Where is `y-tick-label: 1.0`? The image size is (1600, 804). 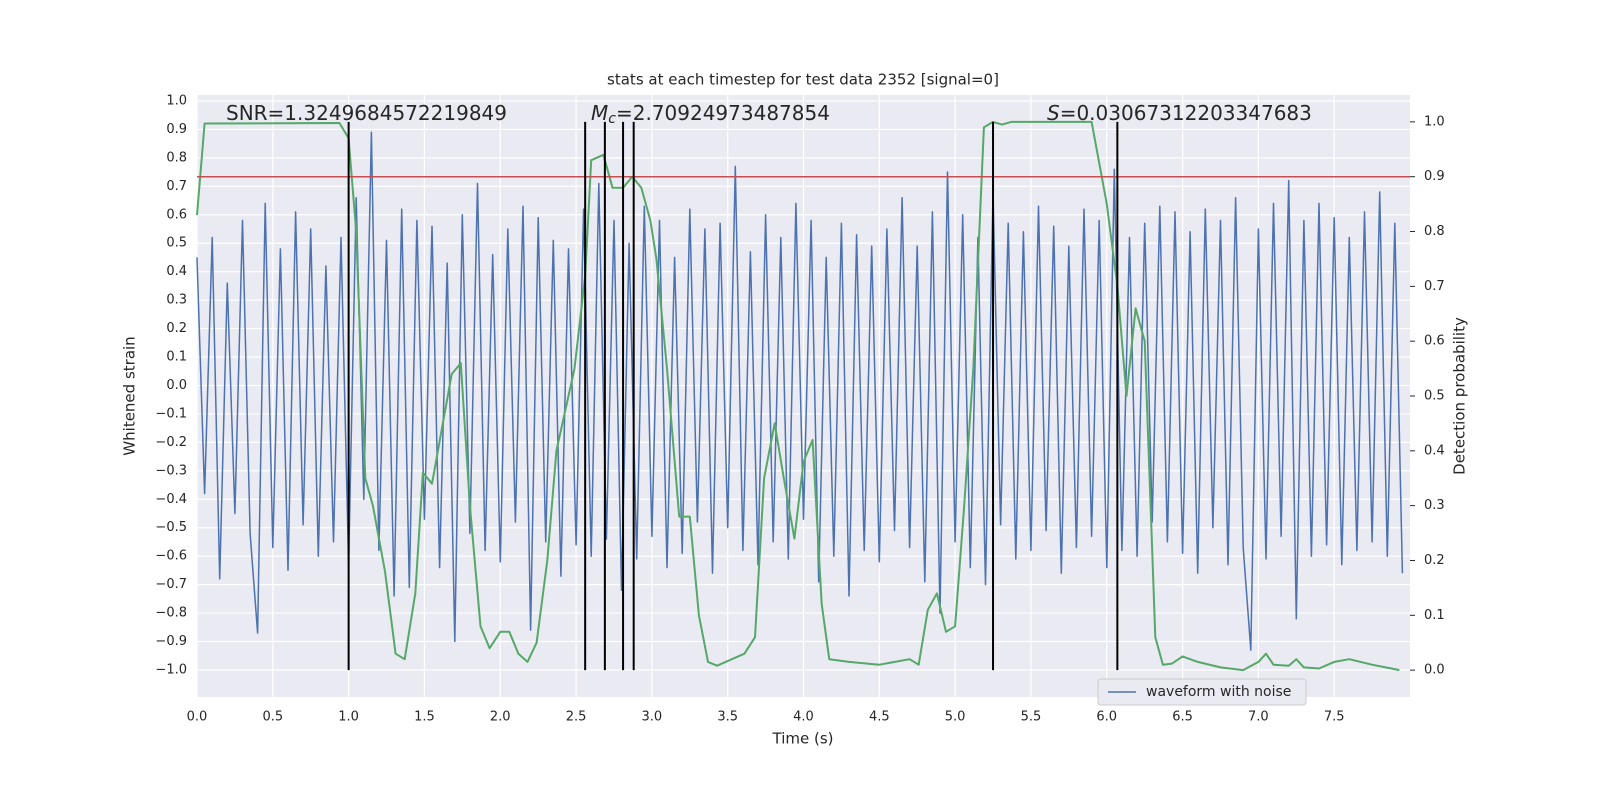 y-tick-label: 1.0 is located at coordinates (176, 100).